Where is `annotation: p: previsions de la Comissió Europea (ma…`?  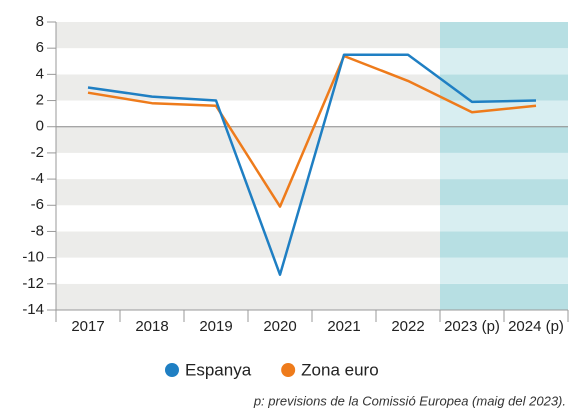
annotation: p: previsions de la Comissió Europea (ma… is located at coordinates (409, 400).